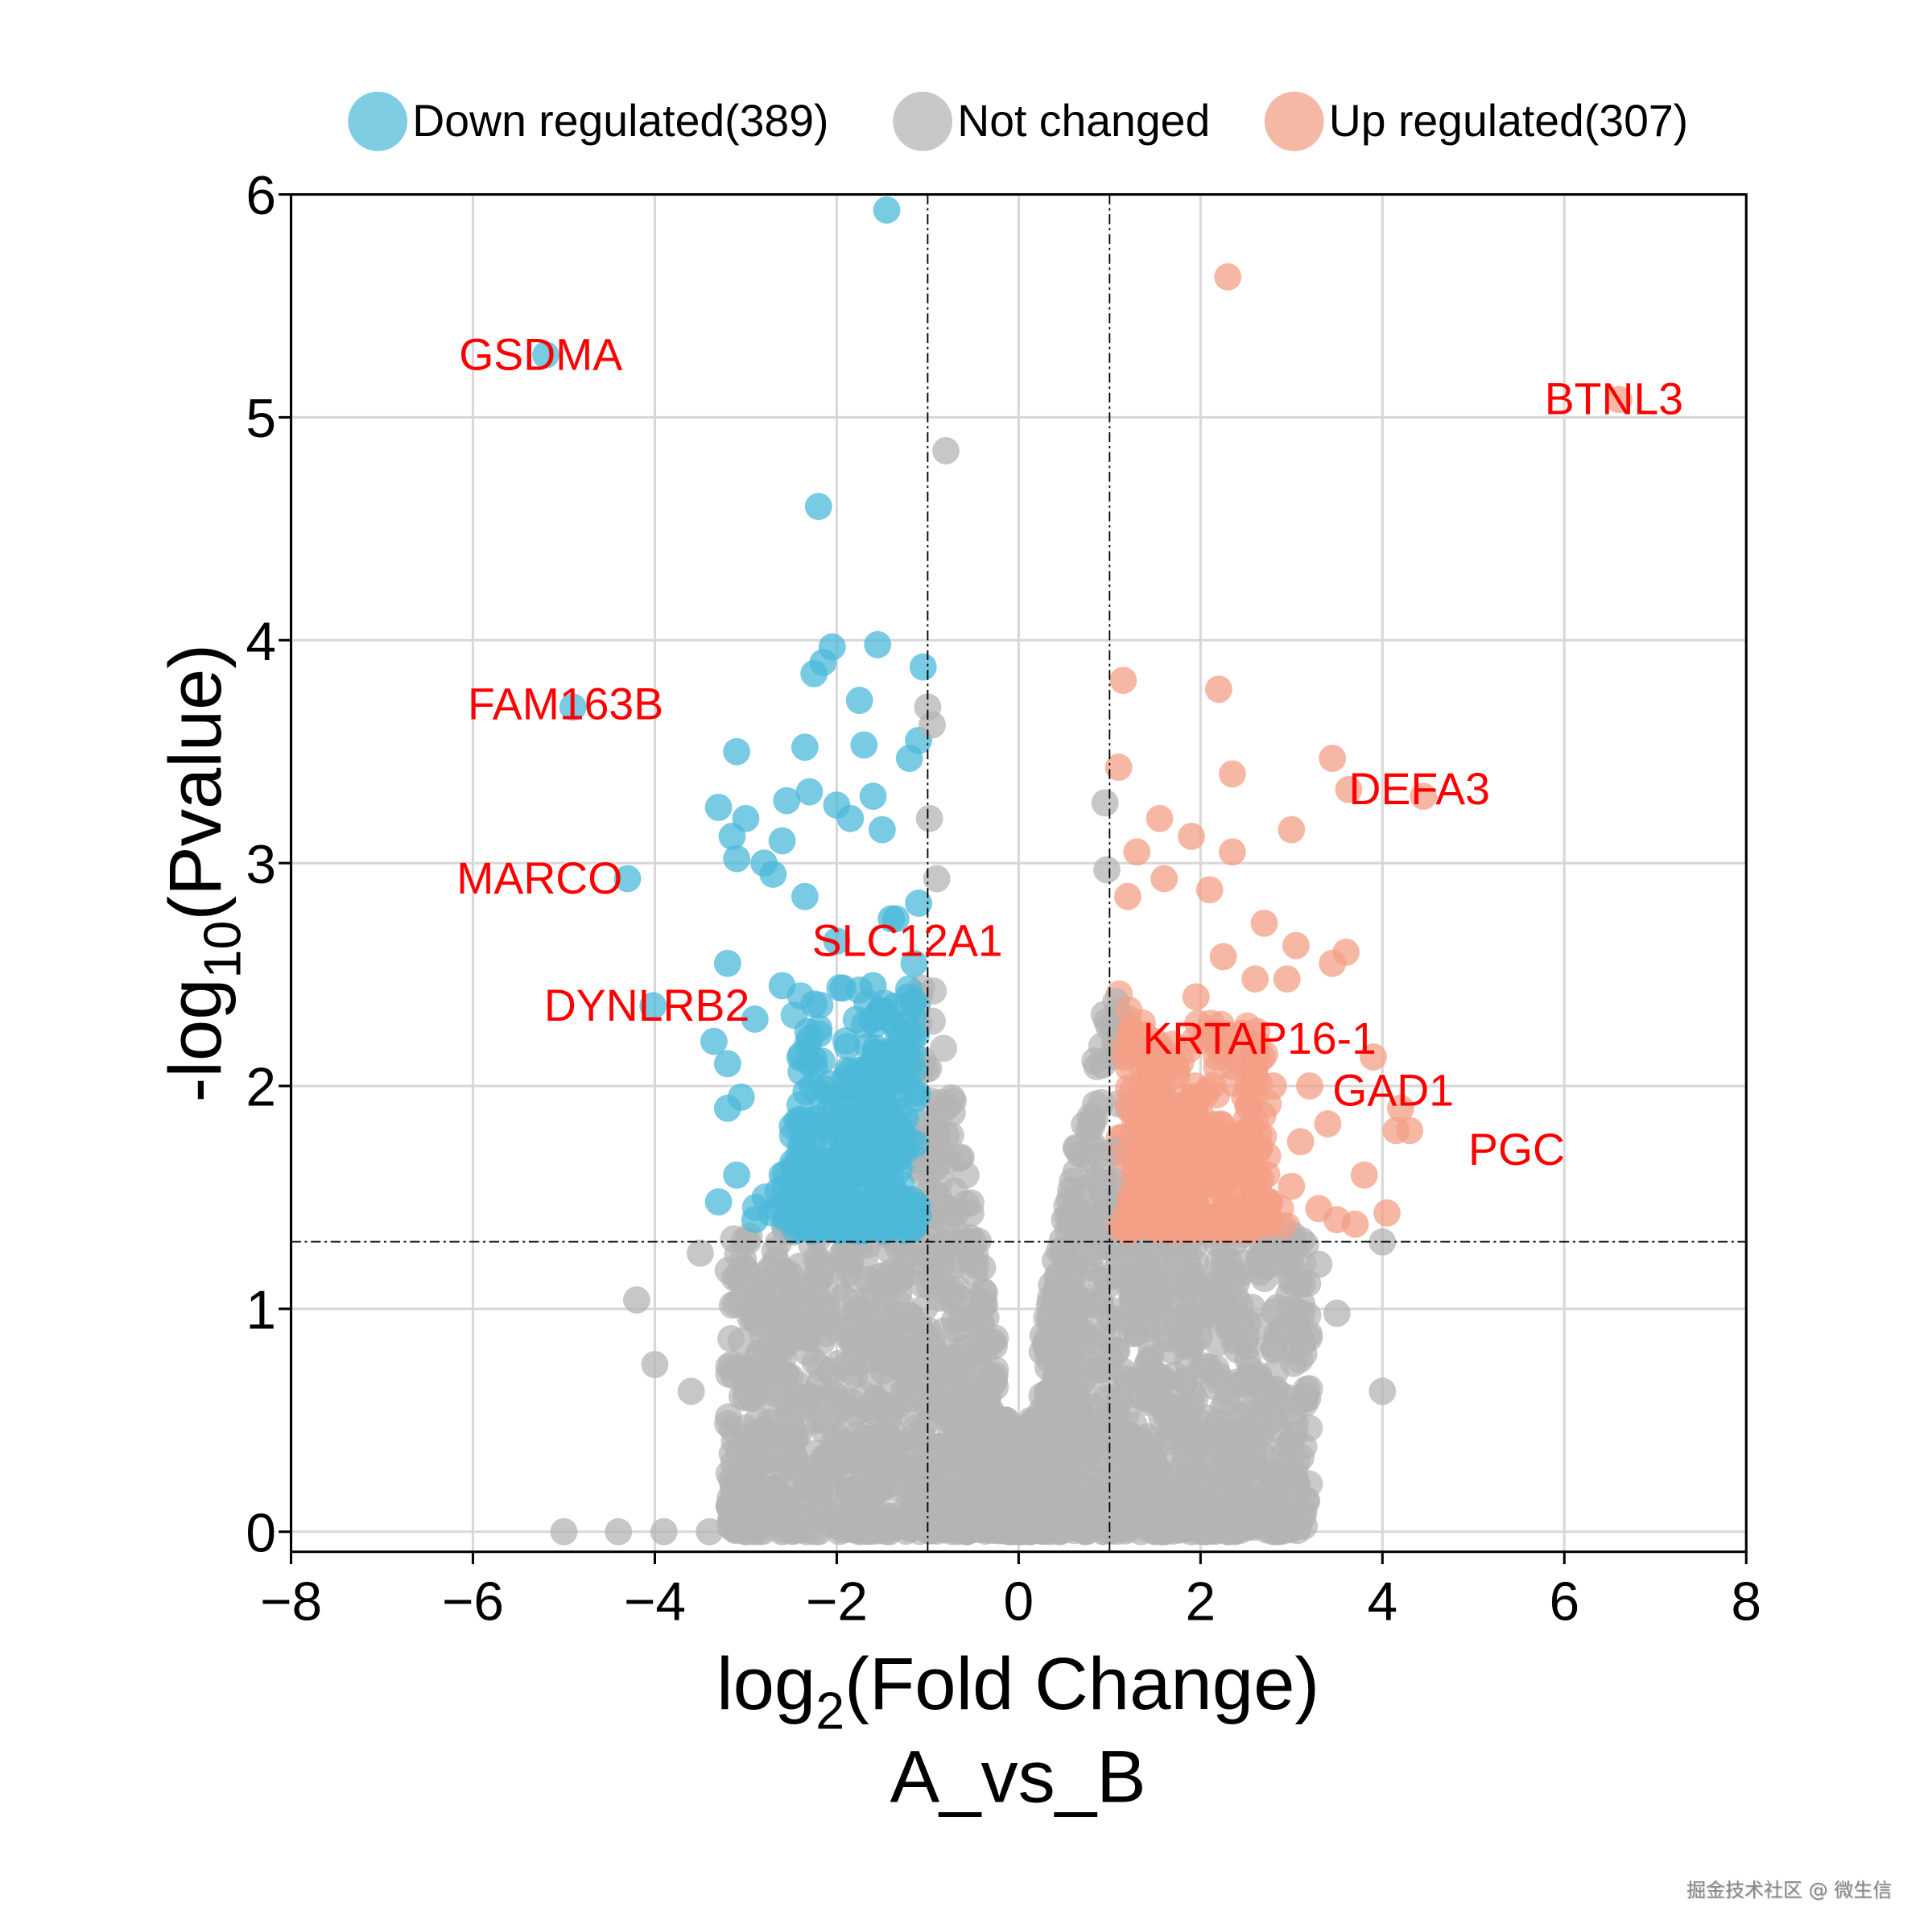 Image resolution: width=1932 pixels, height=1932 pixels. Describe the element at coordinates (1019, 1601) in the screenshot. I see `x-tick-label: 0` at that location.